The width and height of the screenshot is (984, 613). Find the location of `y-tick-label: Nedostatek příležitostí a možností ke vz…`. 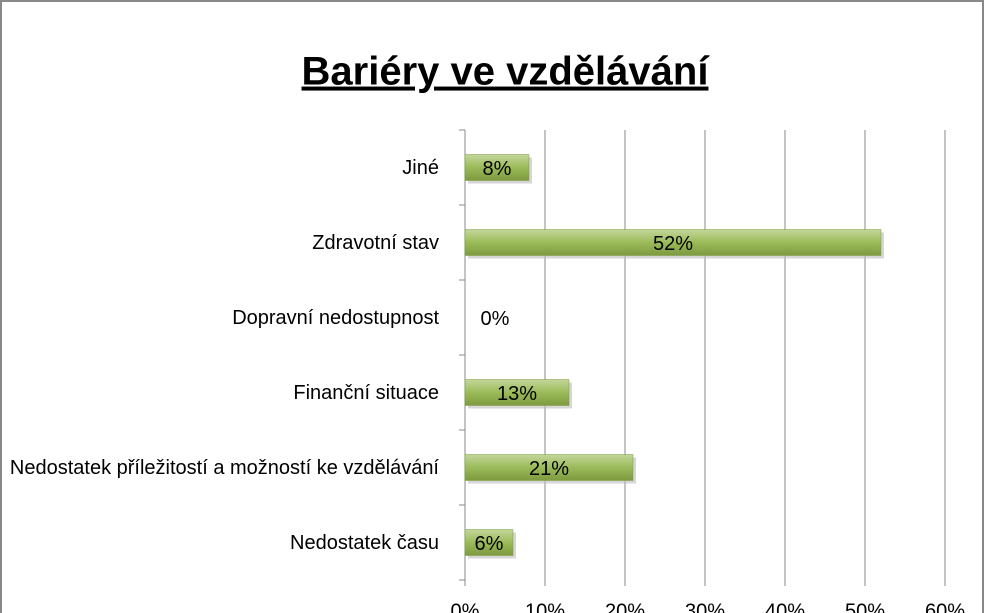

y-tick-label: Nedostatek příležitostí a možností ke vz… is located at coordinates (224, 467).